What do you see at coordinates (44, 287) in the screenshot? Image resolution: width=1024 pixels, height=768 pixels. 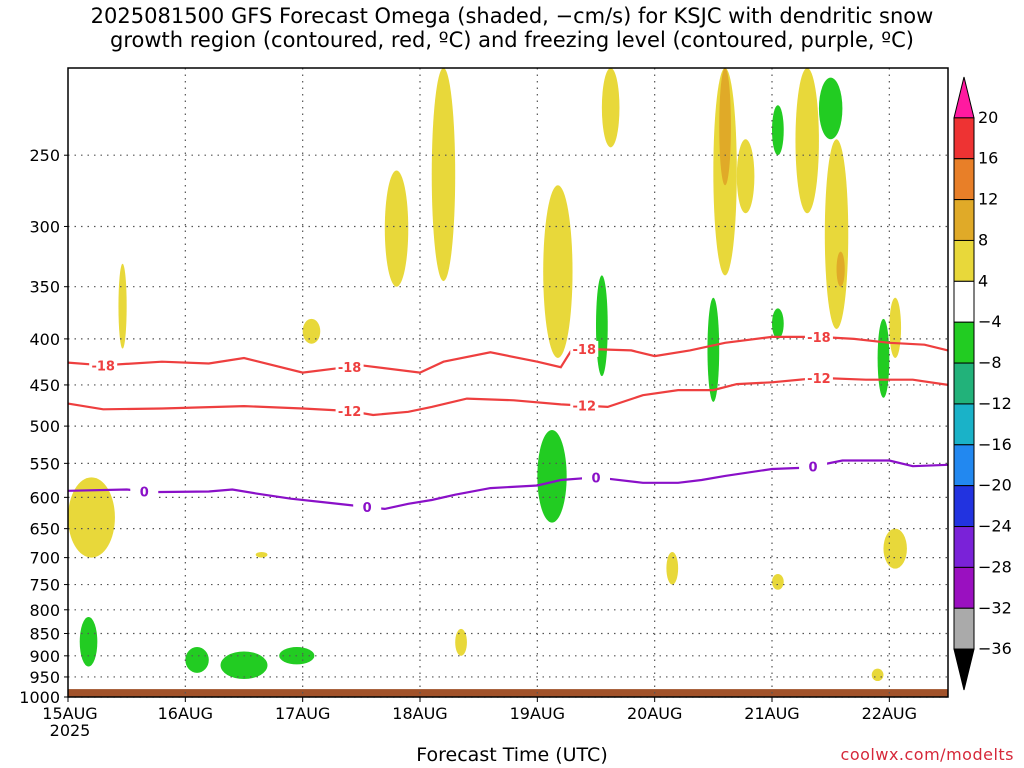 I see `y-tick-label-350: 350` at bounding box center [44, 287].